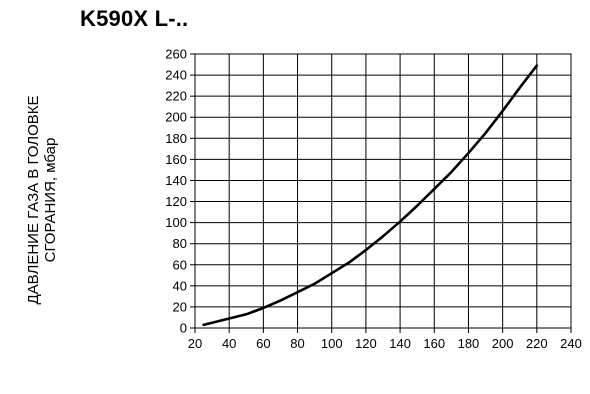 The width and height of the screenshot is (590, 394). What do you see at coordinates (366, 343) in the screenshot?
I see `x-tick-label: 120` at bounding box center [366, 343].